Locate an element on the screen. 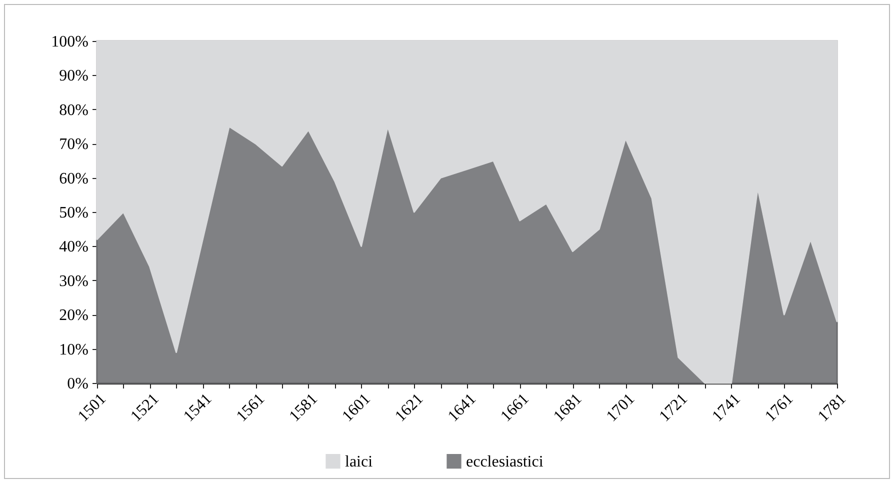  y-tick-label: 60% is located at coordinates (73, 179).